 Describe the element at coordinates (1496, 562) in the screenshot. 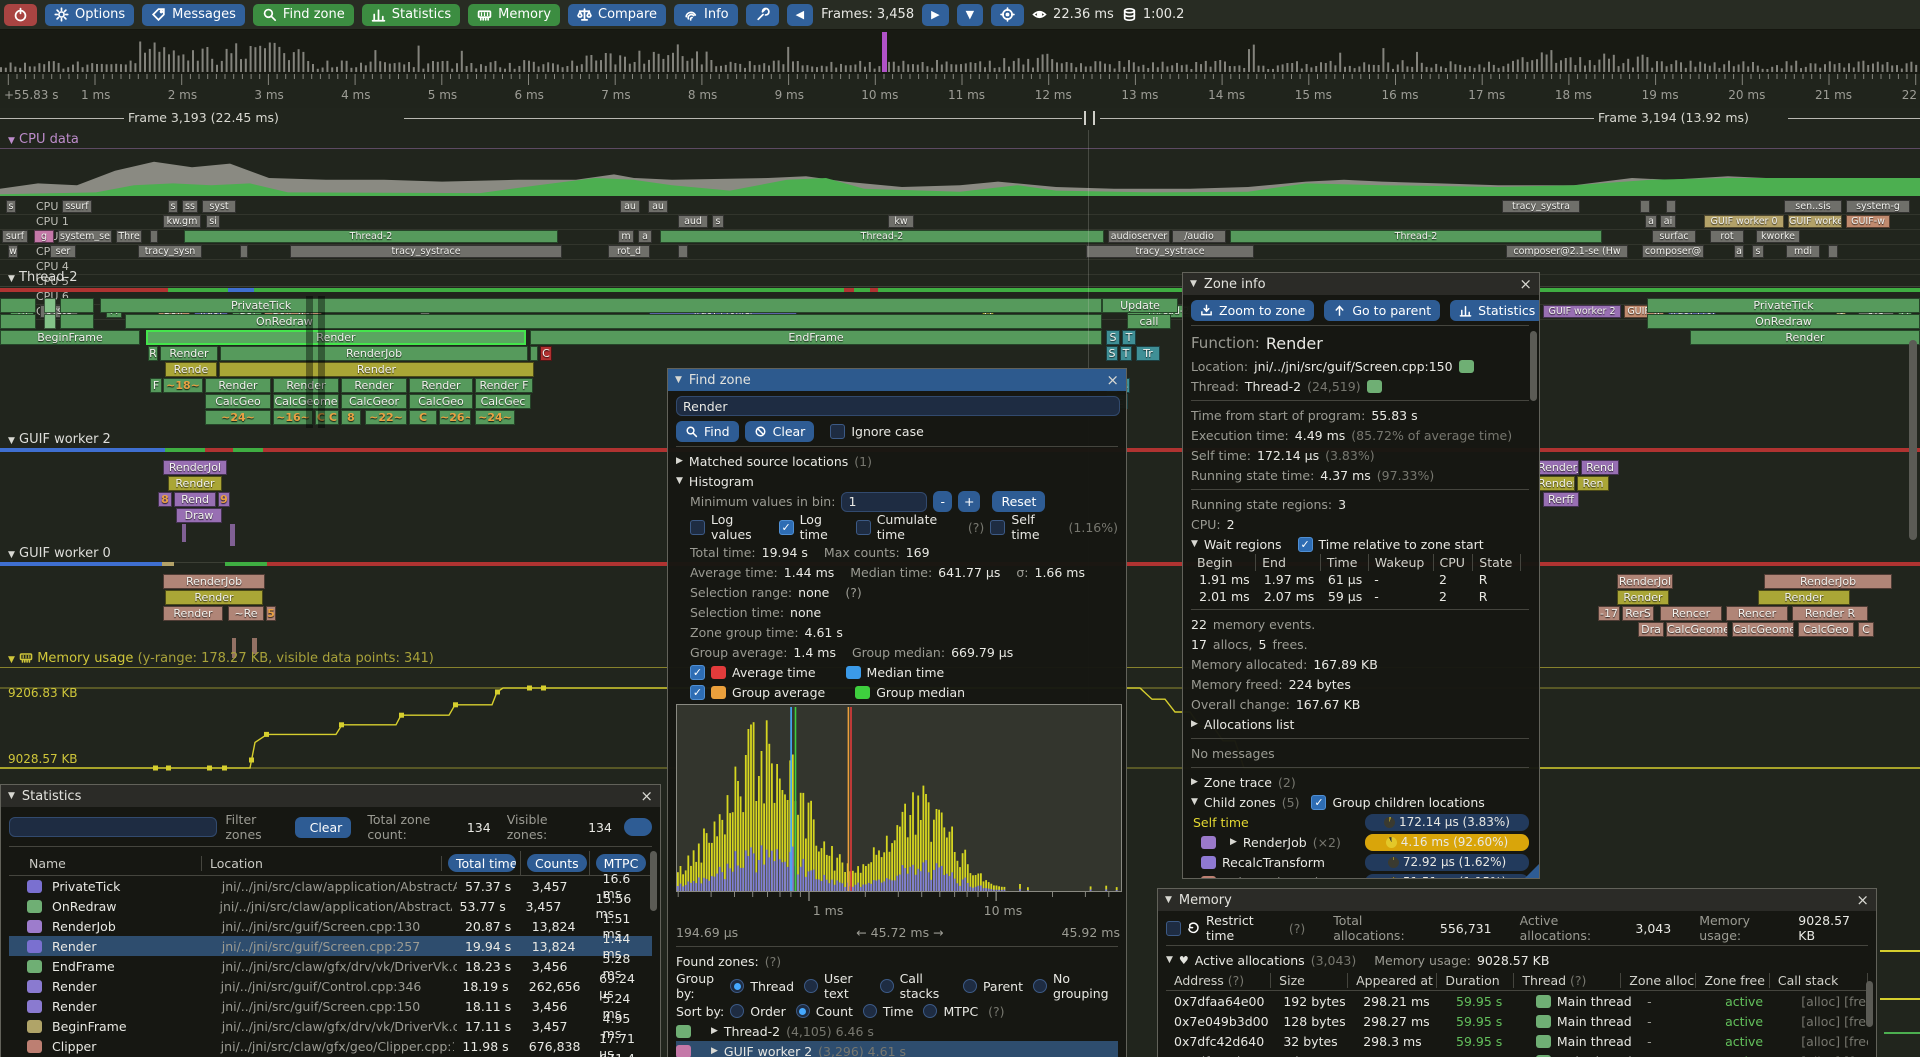

I see `wait-column-header: State` at that location.